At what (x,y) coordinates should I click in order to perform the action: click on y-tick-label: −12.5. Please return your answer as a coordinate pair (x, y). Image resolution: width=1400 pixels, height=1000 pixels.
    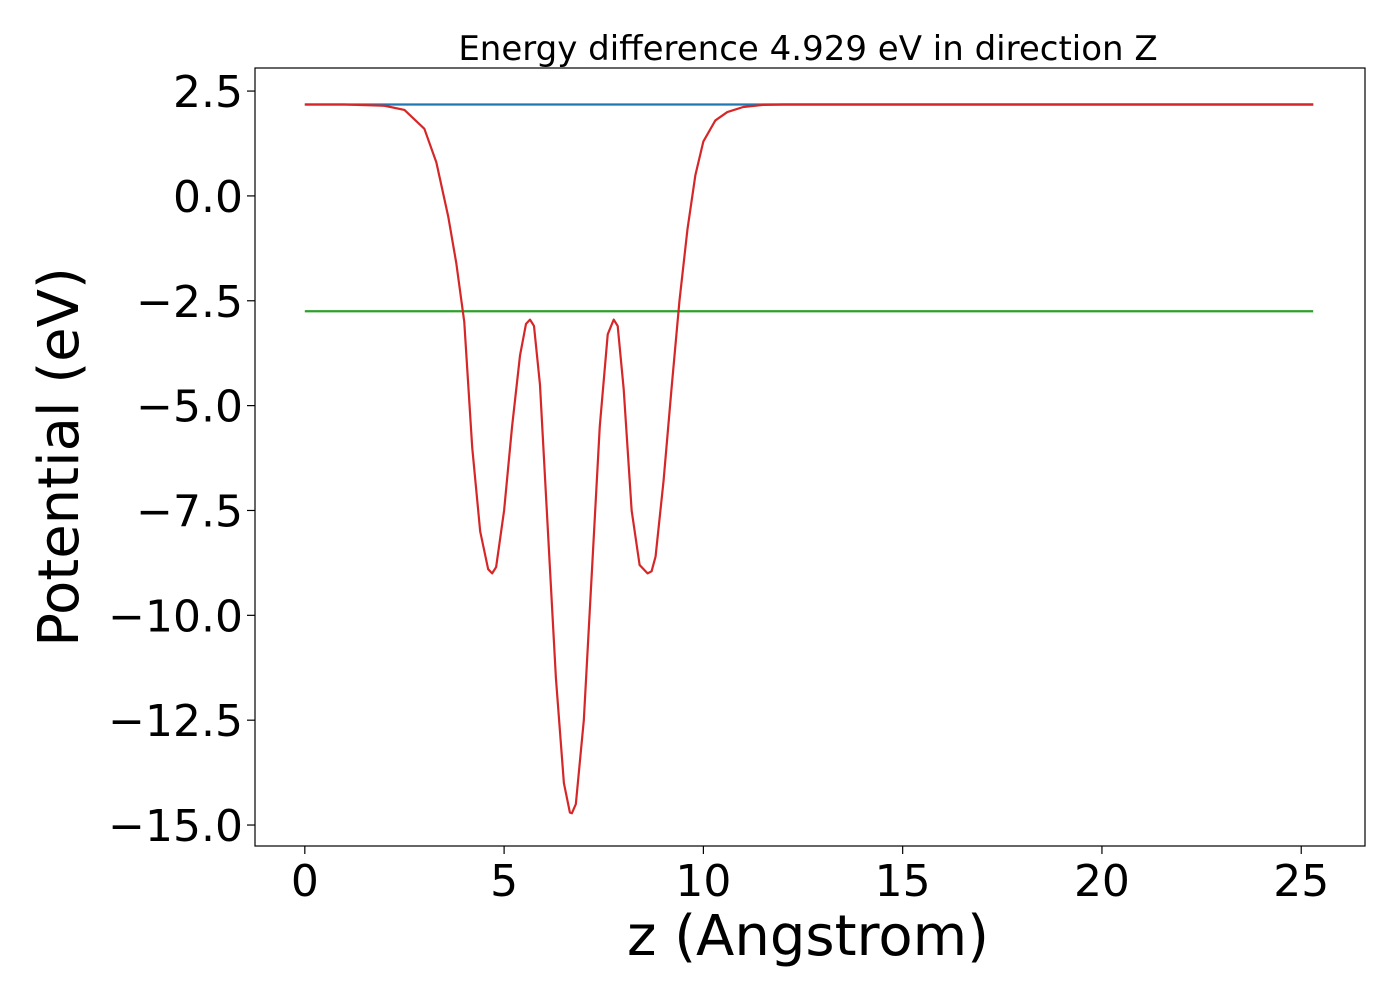
    Looking at the image, I should click on (175, 721).